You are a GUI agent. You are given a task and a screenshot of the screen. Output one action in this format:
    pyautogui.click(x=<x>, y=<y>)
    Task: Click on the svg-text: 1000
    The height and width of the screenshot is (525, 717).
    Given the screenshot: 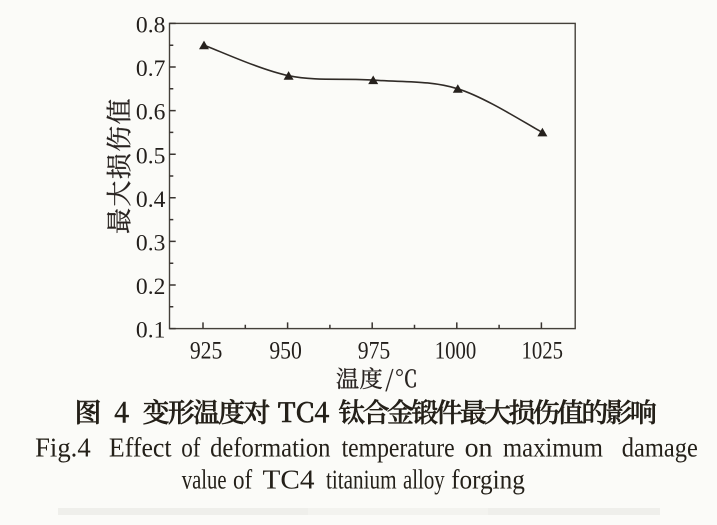 What is the action you would take?
    pyautogui.click(x=456, y=350)
    